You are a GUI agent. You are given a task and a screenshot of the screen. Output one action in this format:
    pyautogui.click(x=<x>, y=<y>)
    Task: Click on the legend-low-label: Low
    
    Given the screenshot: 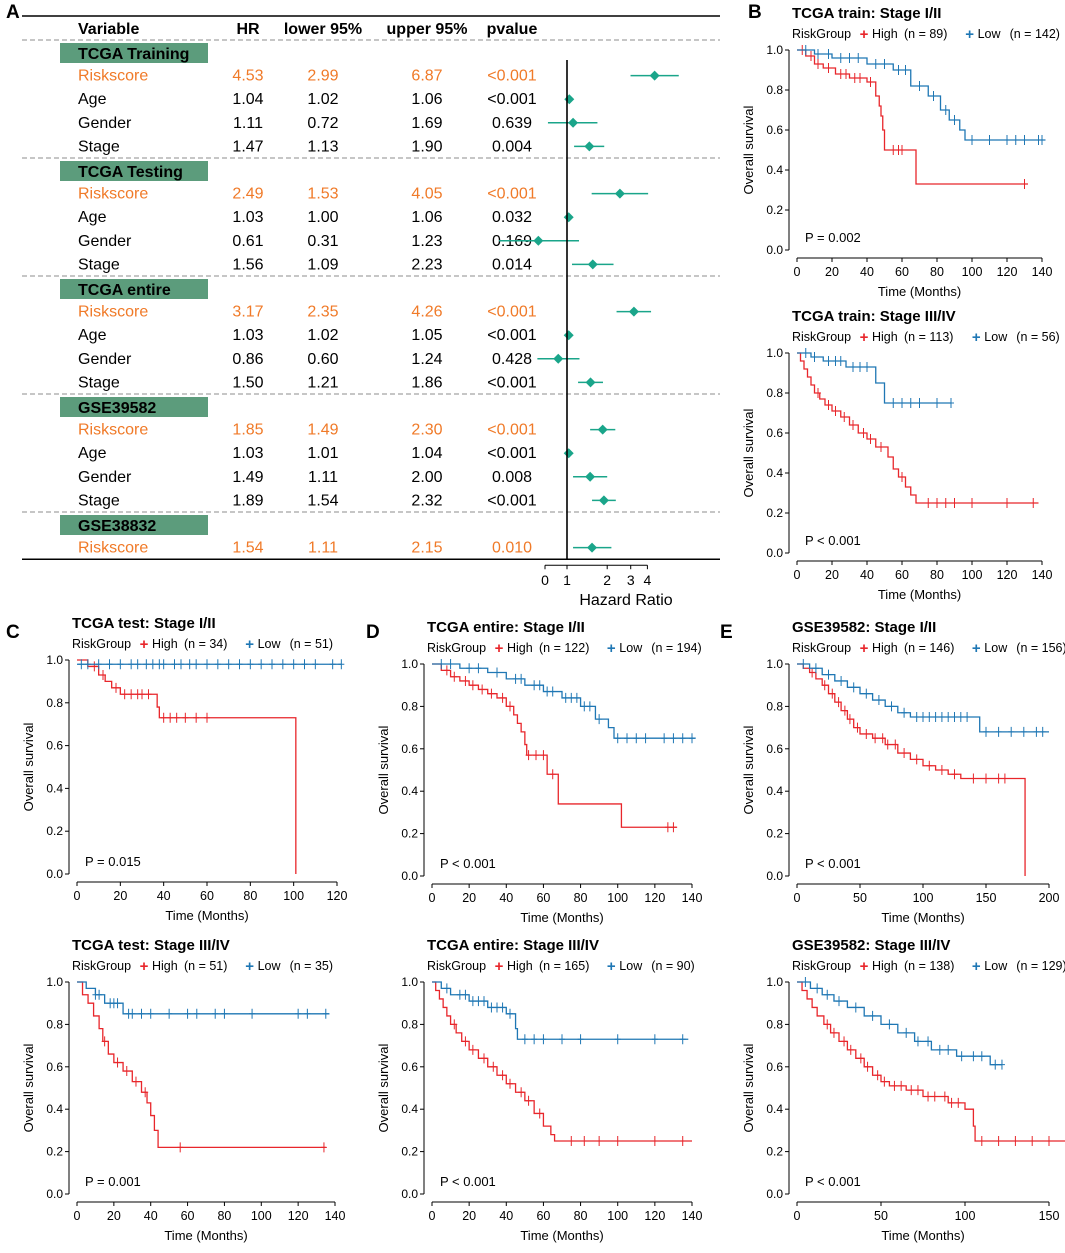 What is the action you would take?
    pyautogui.click(x=631, y=966)
    